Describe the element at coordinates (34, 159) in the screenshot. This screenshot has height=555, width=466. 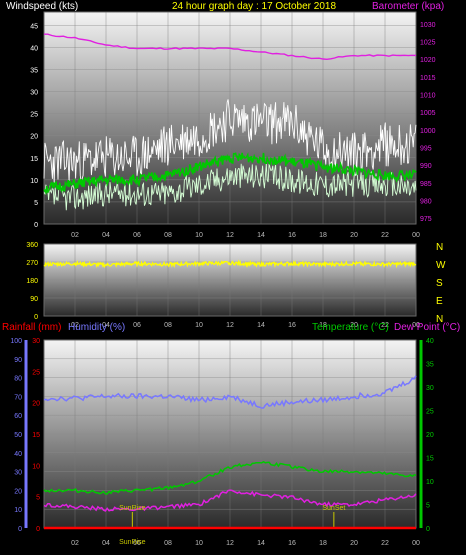
I see `wind-ytick-15: 15` at that location.